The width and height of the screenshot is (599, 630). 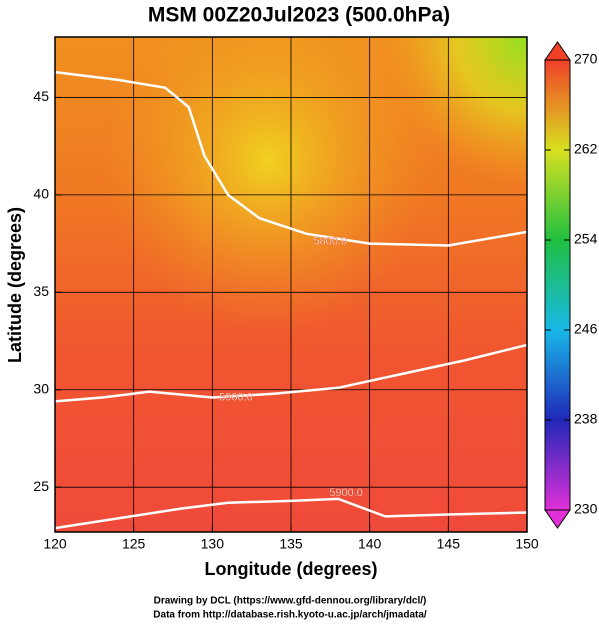 I want to click on y-tick-label: 30, so click(x=41, y=388).